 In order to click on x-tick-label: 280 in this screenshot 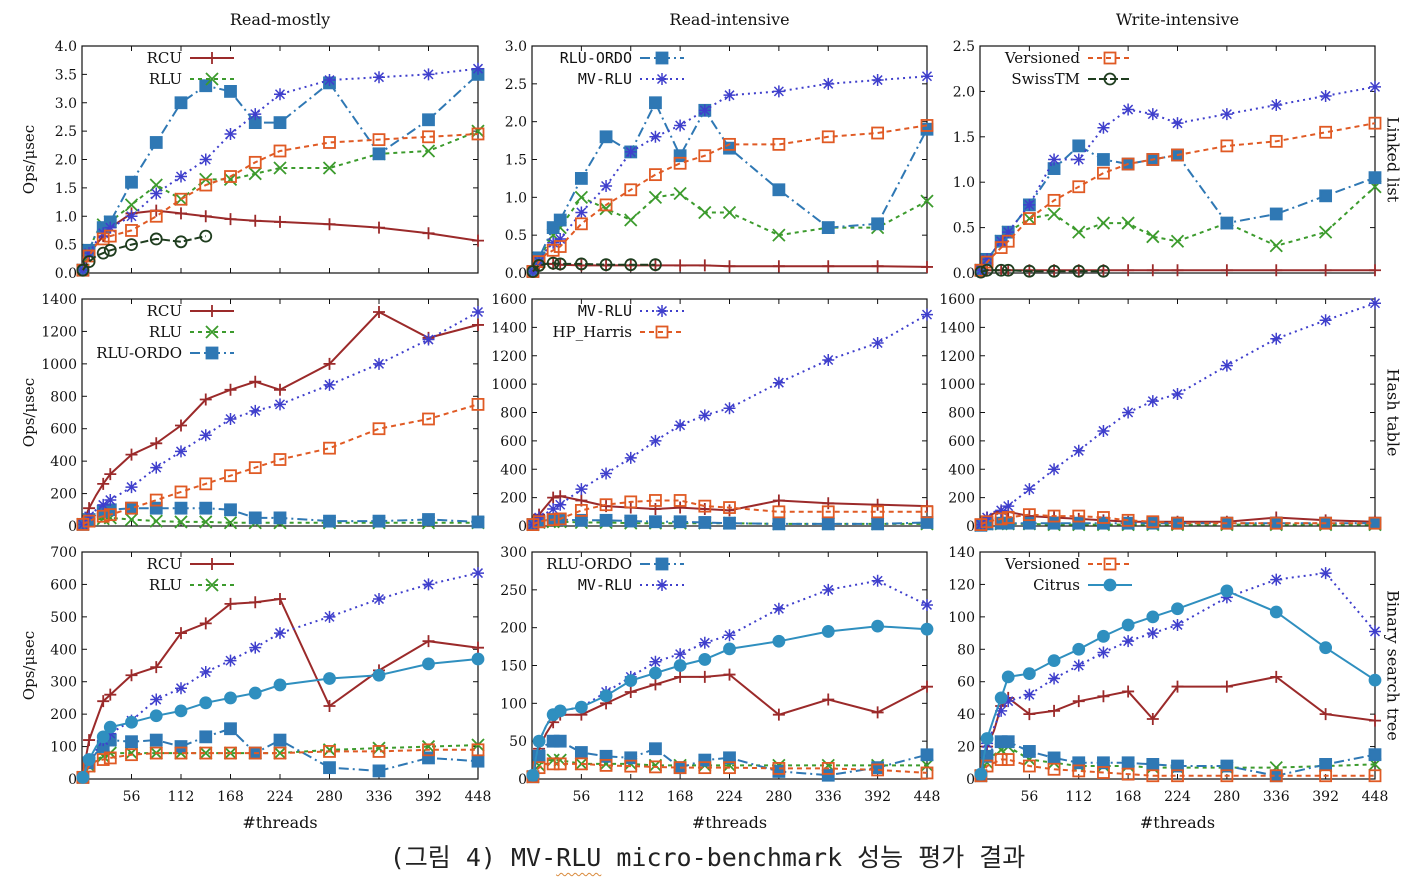, I will do `click(1227, 797)`.